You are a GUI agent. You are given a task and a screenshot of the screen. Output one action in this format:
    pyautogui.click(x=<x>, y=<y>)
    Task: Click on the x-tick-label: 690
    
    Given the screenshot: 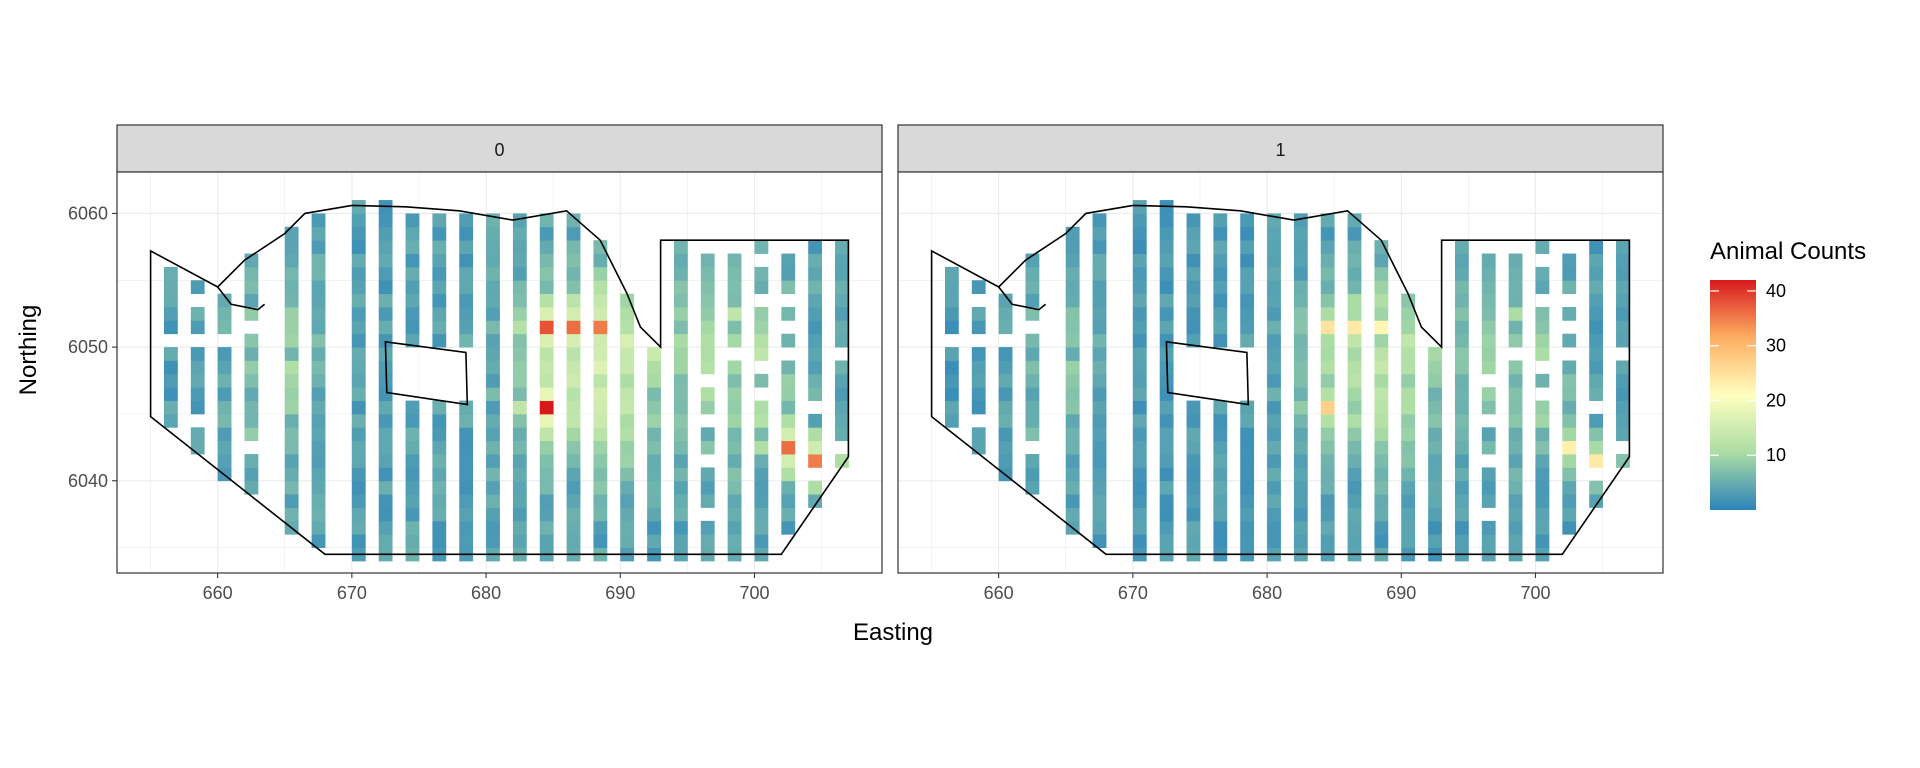 What is the action you would take?
    pyautogui.click(x=1401, y=593)
    